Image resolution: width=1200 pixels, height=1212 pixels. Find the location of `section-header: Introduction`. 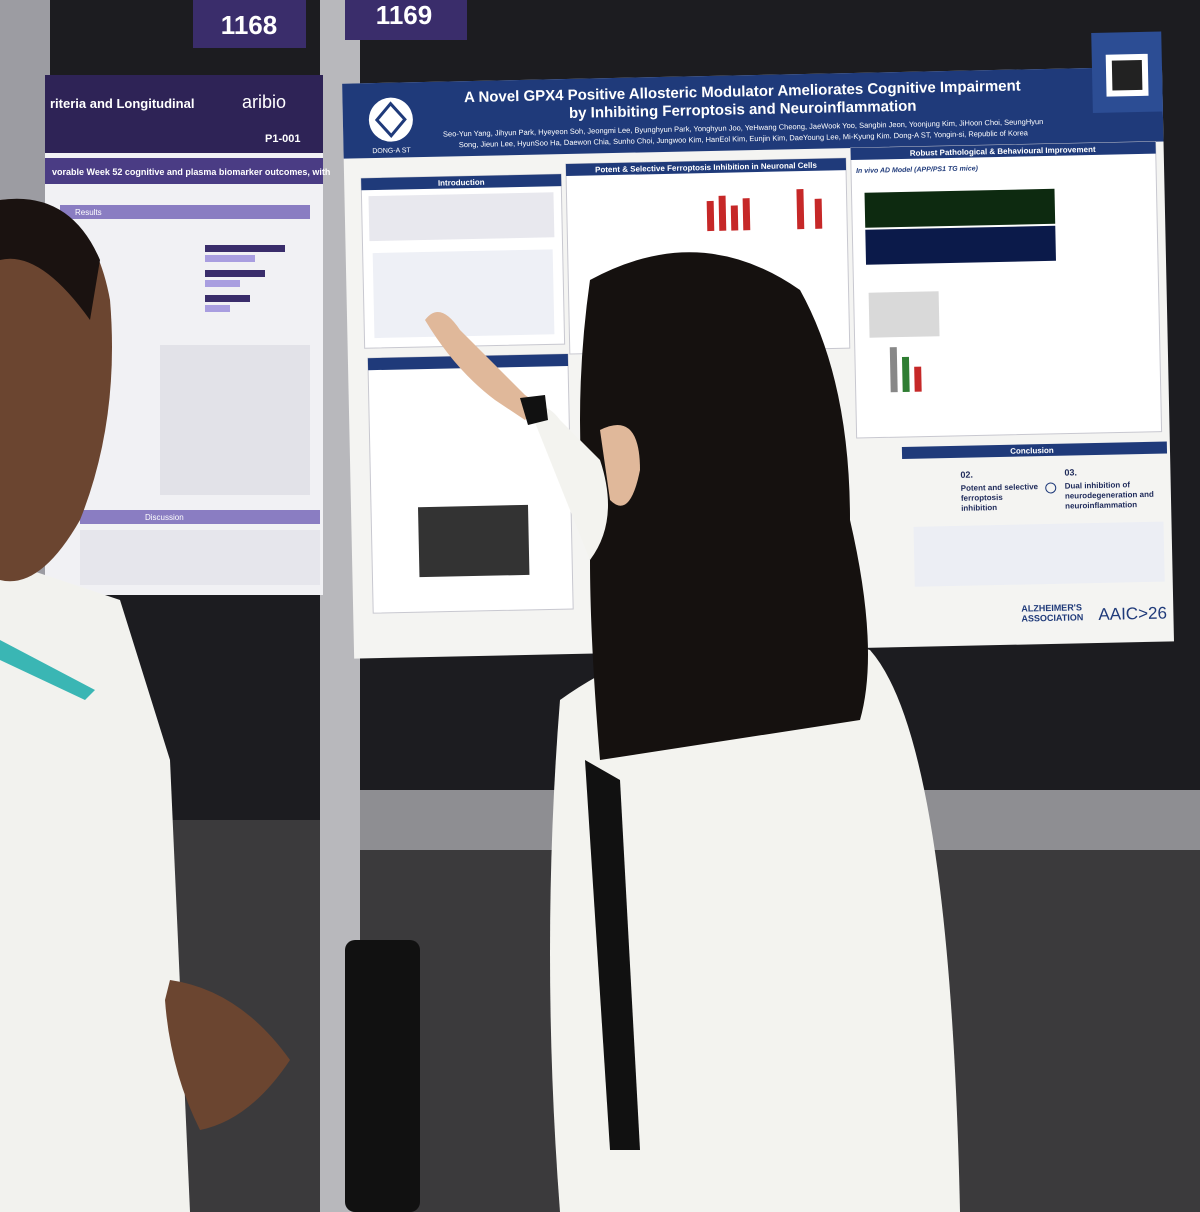

section-header: Introduction is located at coordinates (461, 183).